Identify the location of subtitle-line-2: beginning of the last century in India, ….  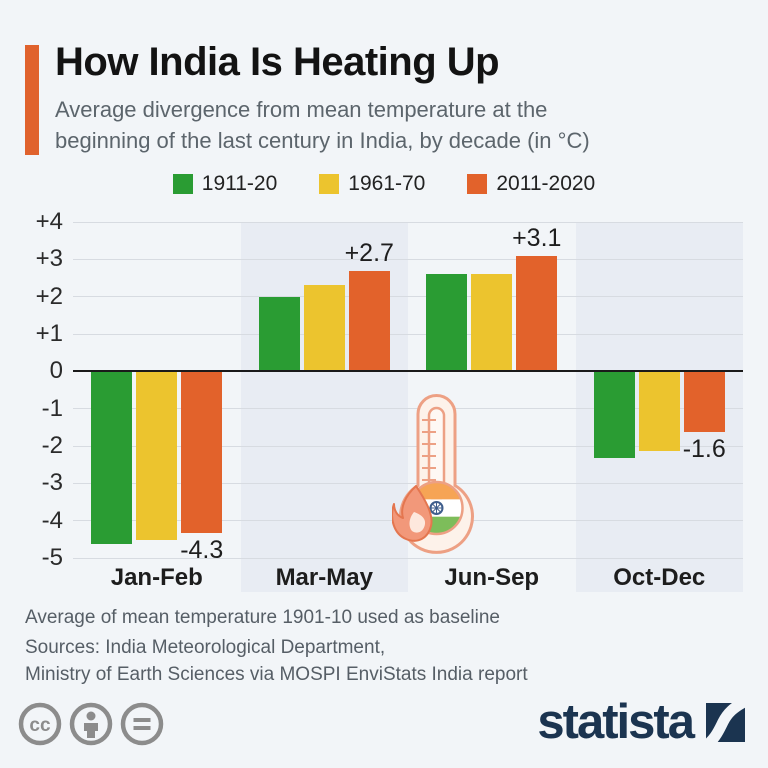
(322, 140).